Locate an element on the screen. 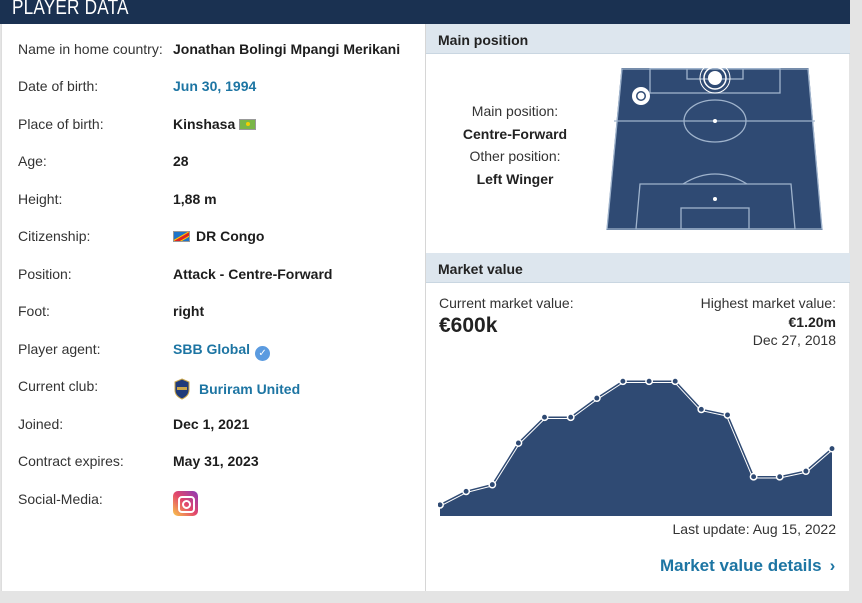 The height and width of the screenshot is (603, 862). other-position-value: Left Winger is located at coordinates (515, 178).